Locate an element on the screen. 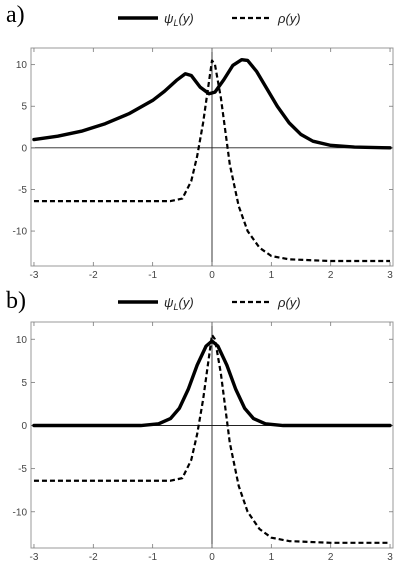 This screenshot has height=576, width=403. x-tick-label-b: -2 is located at coordinates (93, 557).